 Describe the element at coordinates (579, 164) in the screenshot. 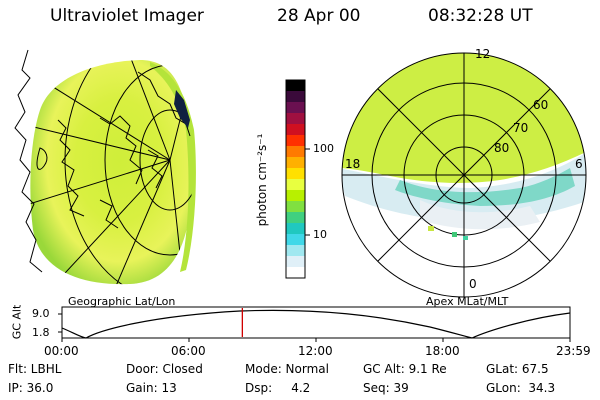

I see `mlt-label-6: 6` at that location.